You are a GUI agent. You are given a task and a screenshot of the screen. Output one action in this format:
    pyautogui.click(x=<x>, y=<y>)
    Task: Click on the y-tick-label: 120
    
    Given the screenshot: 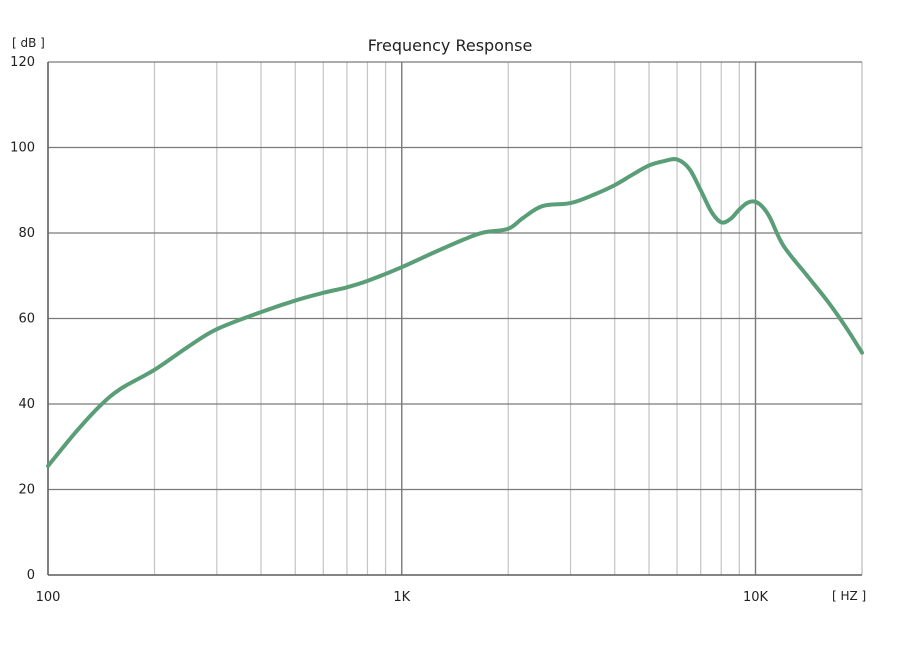 What is the action you would take?
    pyautogui.click(x=22, y=62)
    